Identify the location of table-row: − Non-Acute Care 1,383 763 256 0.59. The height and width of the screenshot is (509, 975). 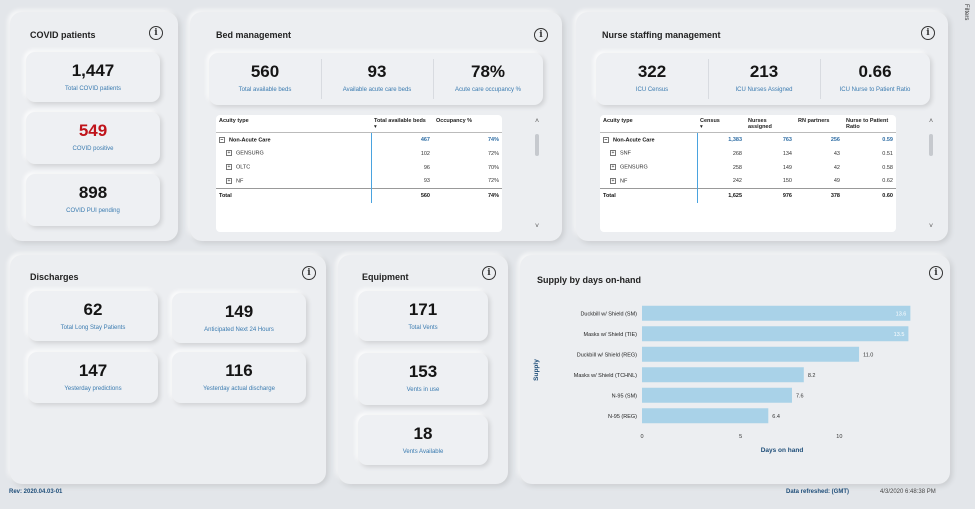
(748, 139).